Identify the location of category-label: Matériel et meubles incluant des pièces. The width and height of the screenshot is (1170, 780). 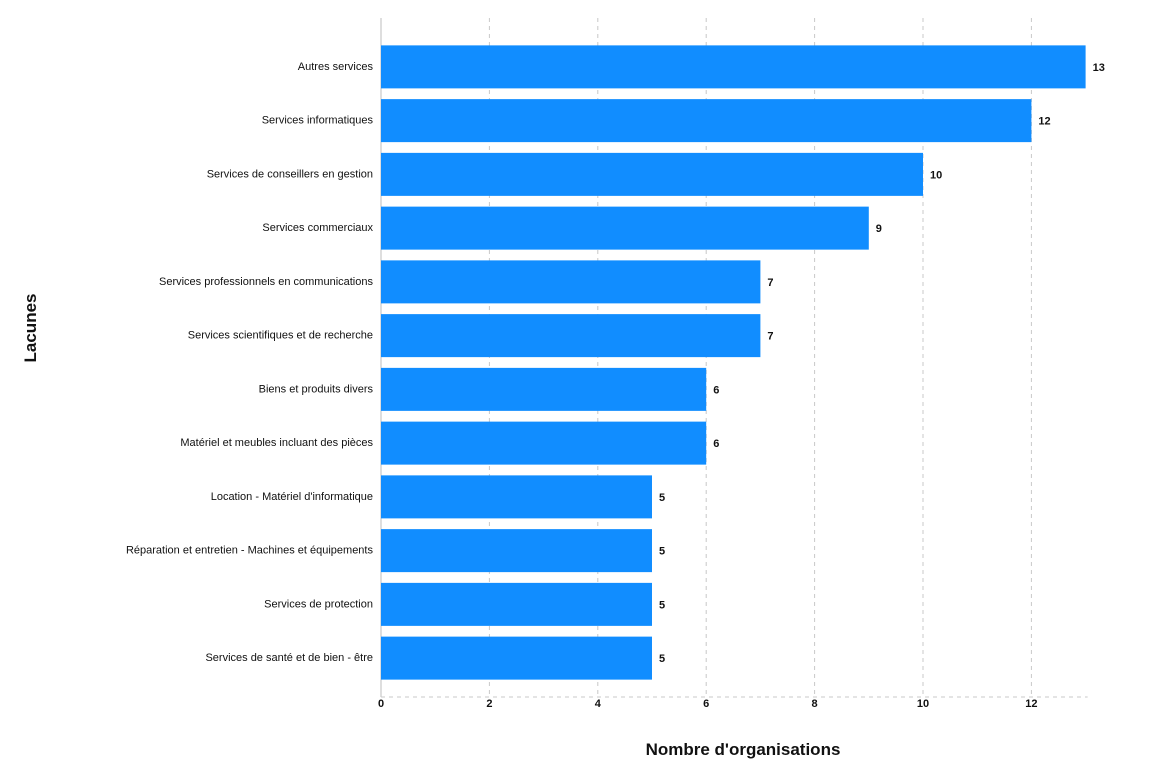
(276, 443).